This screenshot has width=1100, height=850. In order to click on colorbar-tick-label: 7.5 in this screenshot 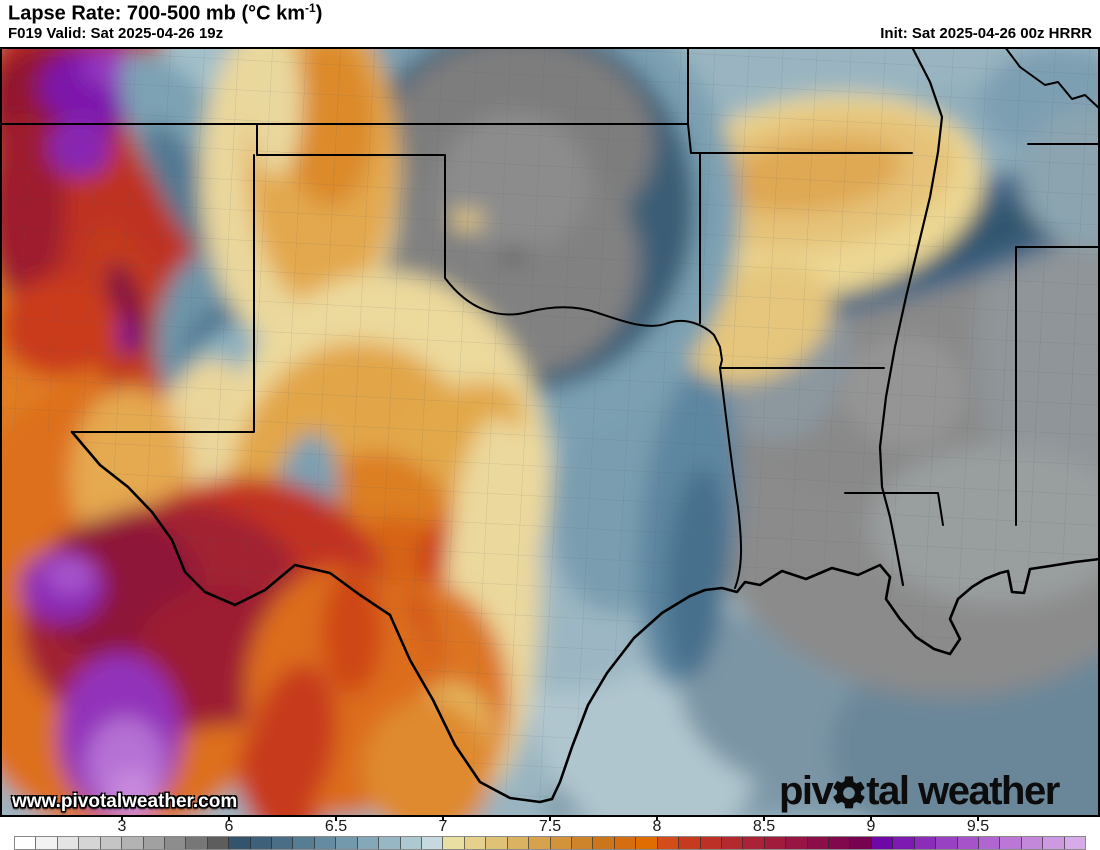, I will do `click(550, 826)`.